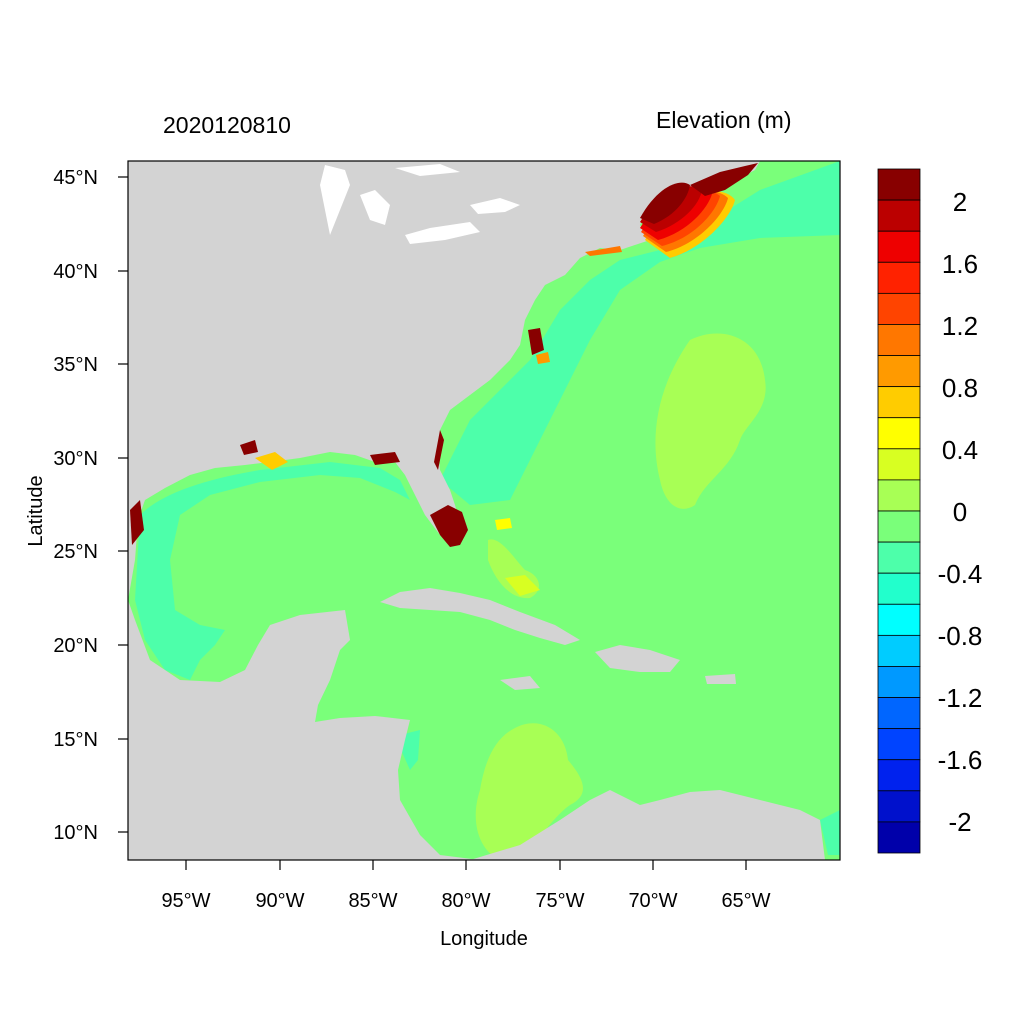 The image size is (1024, 1024). I want to click on lon-ticks, so click(466, 865).